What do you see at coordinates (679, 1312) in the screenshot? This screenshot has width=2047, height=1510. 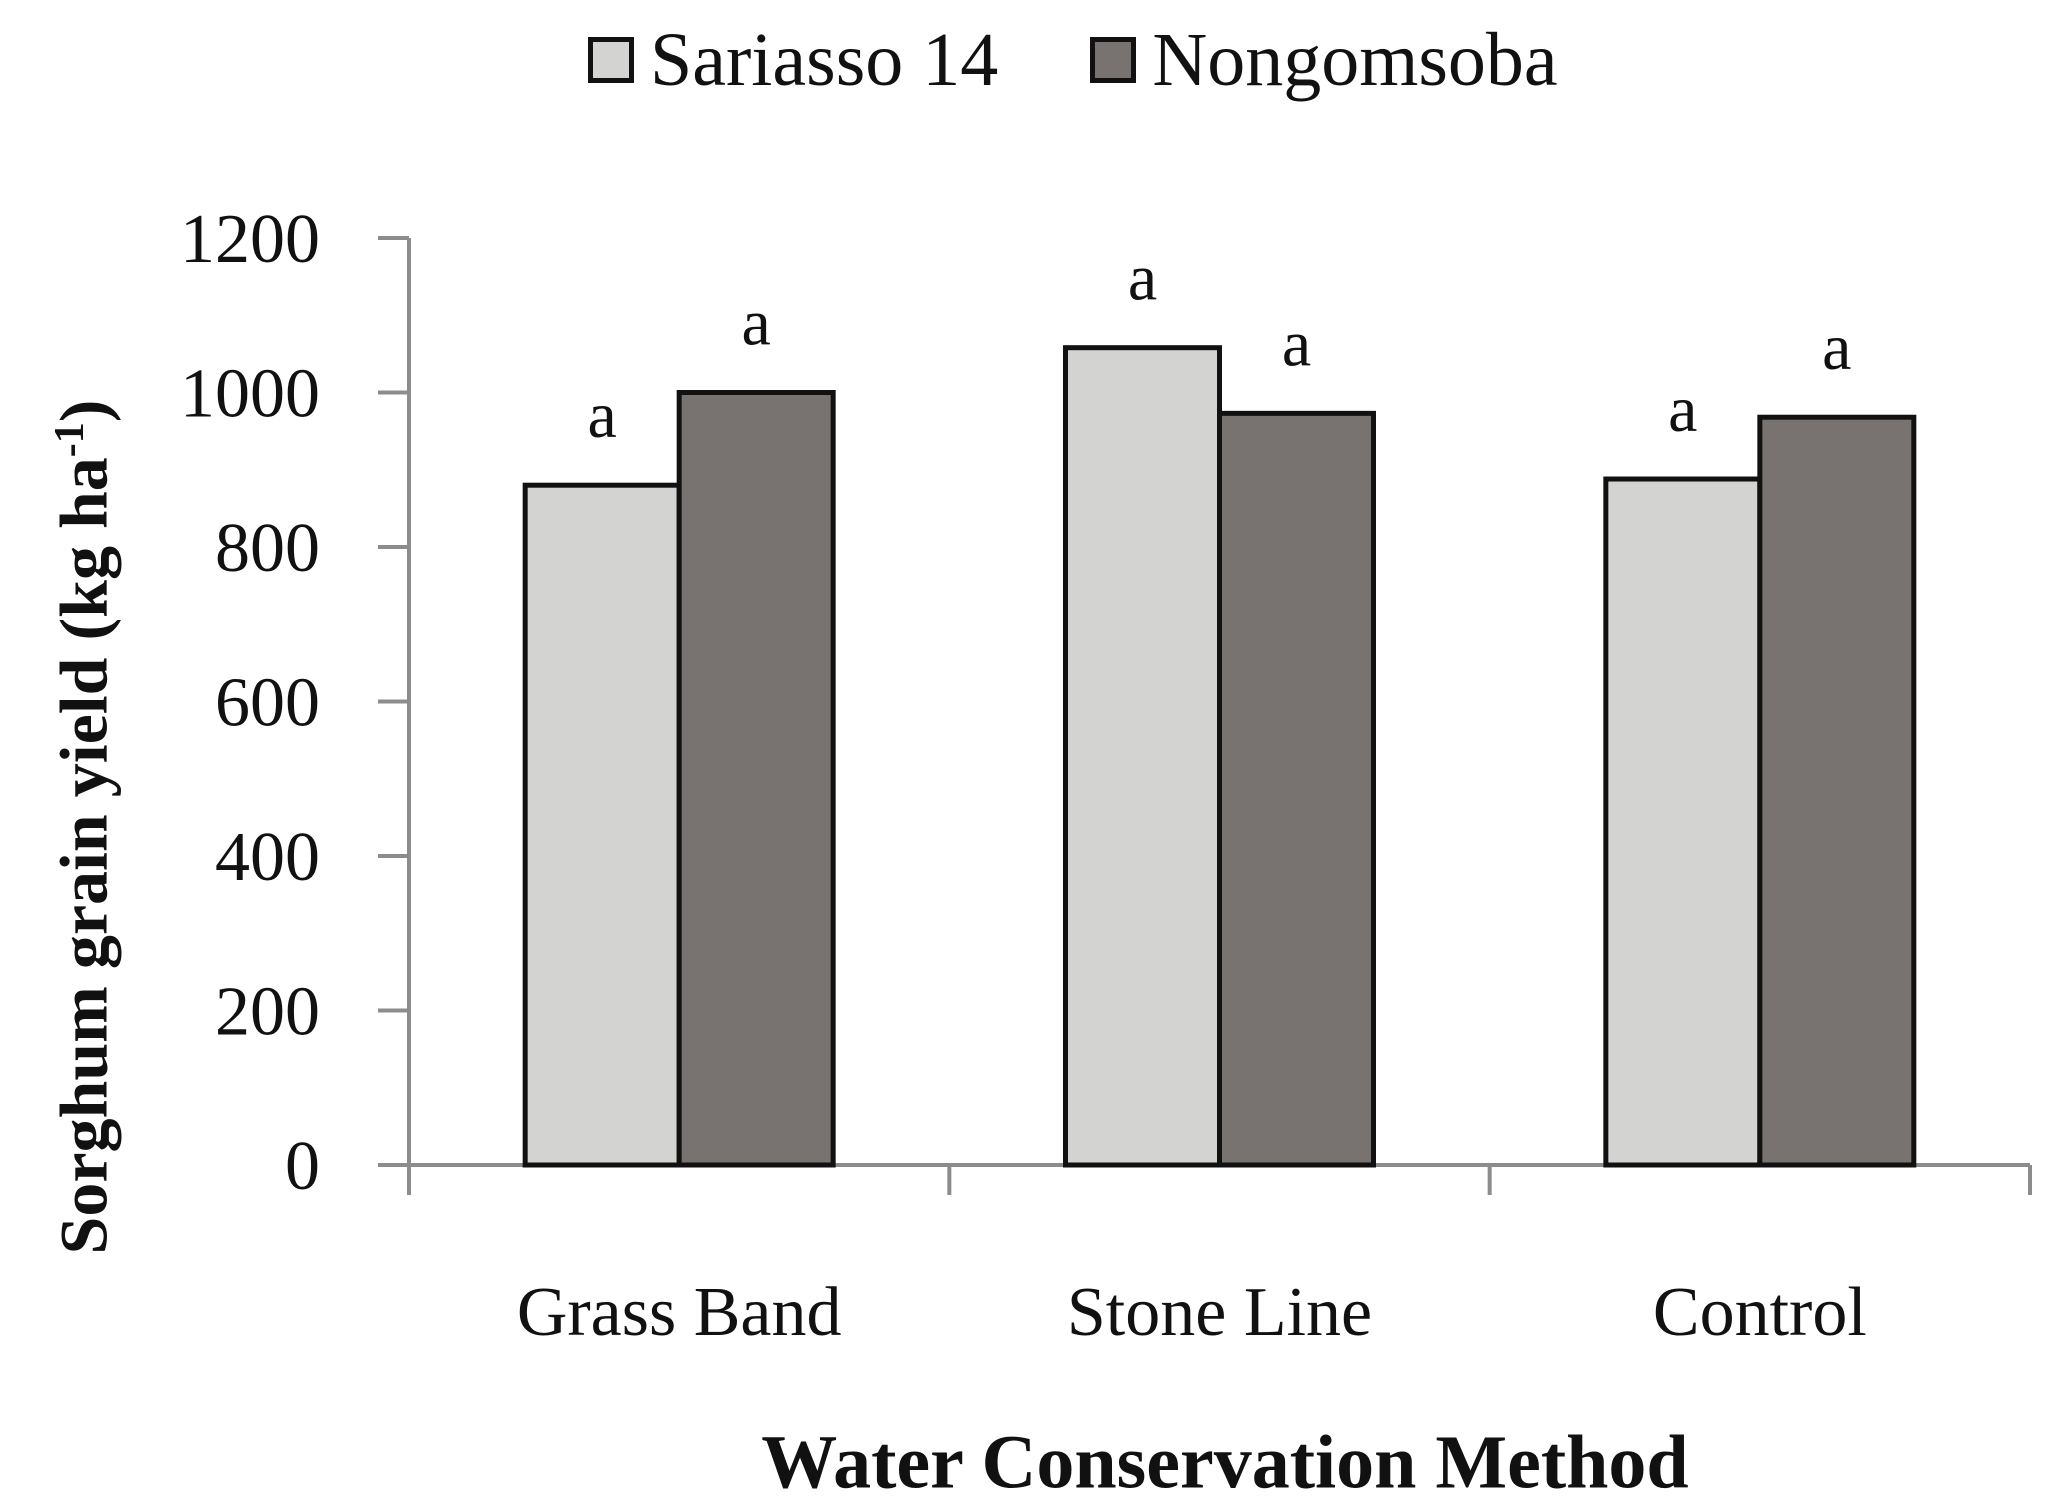 I see `x-tick-label: Grass Band` at bounding box center [679, 1312].